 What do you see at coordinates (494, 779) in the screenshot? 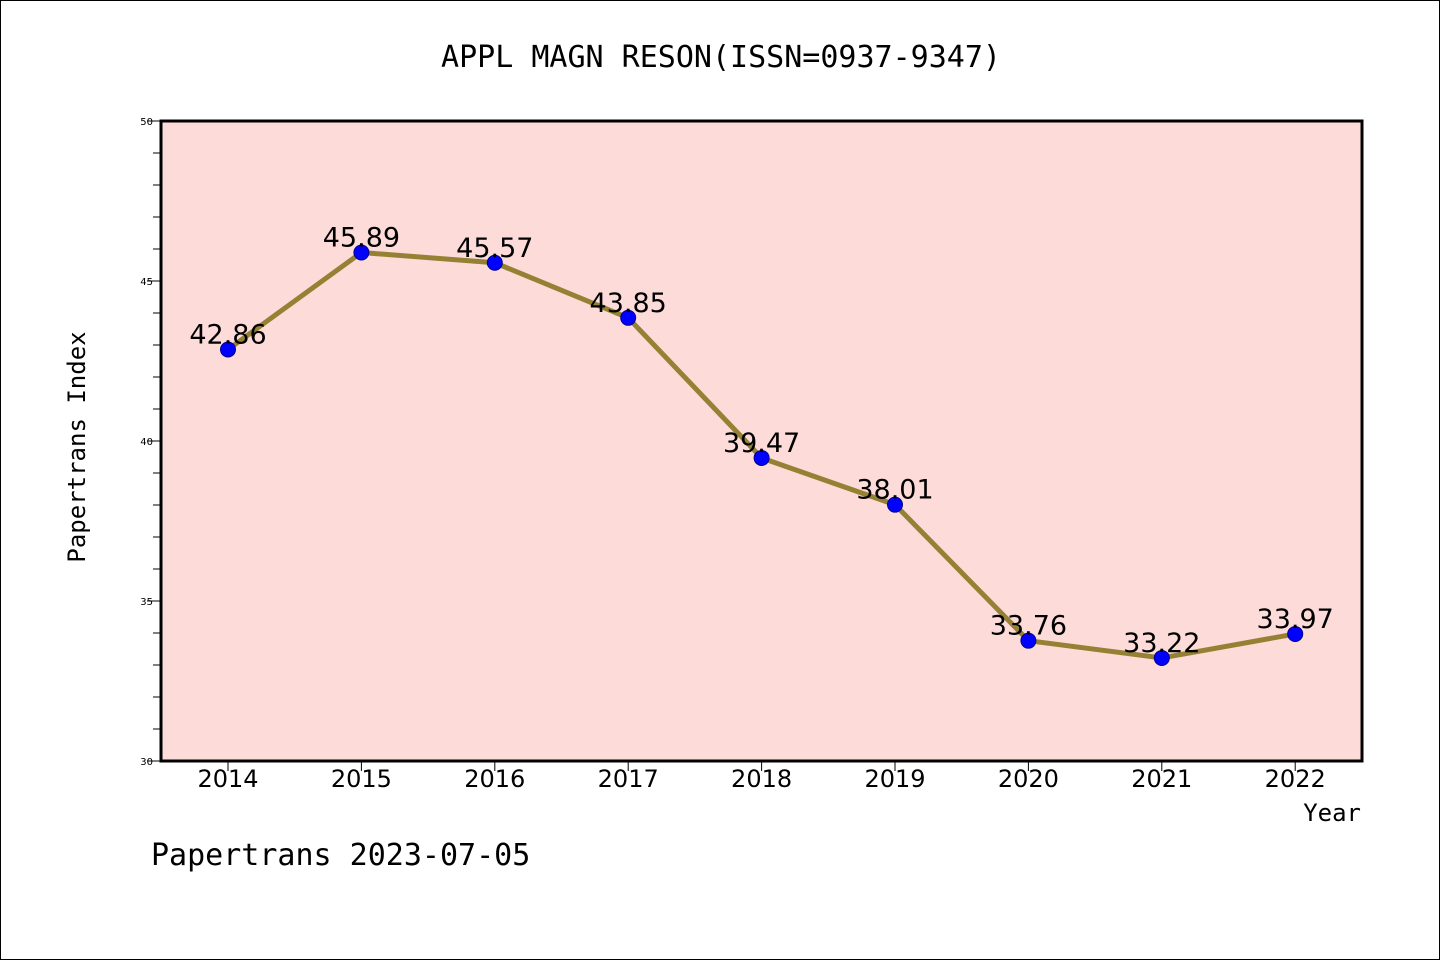
I see `x-tick-label: 2016` at bounding box center [494, 779].